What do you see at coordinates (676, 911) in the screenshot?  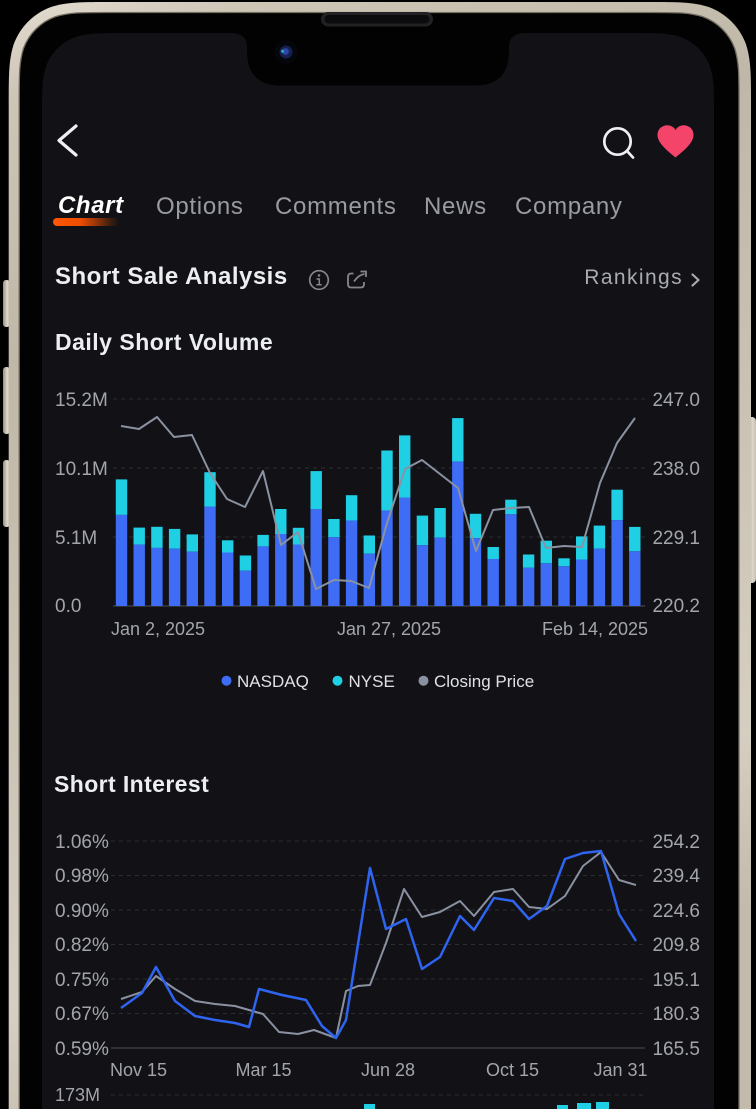 I see `svg-text: 224.6` at bounding box center [676, 911].